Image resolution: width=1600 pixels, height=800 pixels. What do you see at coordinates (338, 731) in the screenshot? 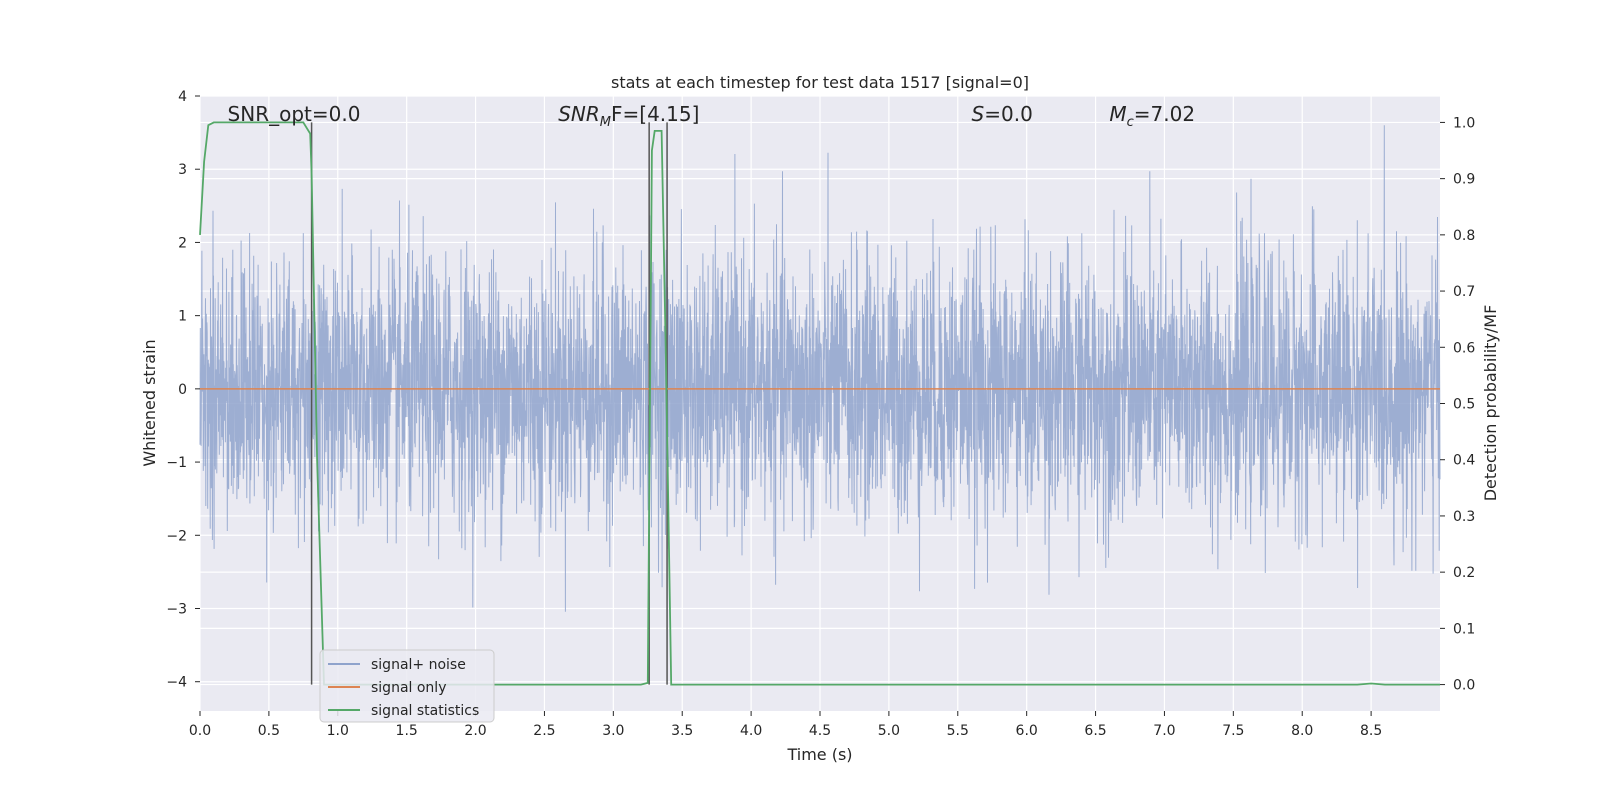
I see `x-tick-label: 1.0` at bounding box center [338, 731].